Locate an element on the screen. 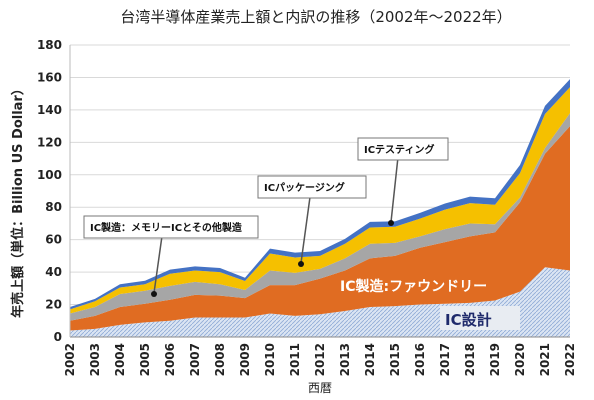 Image resolution: width=594 pixels, height=400 pixels. testing-label-leader is located at coordinates (394, 189).